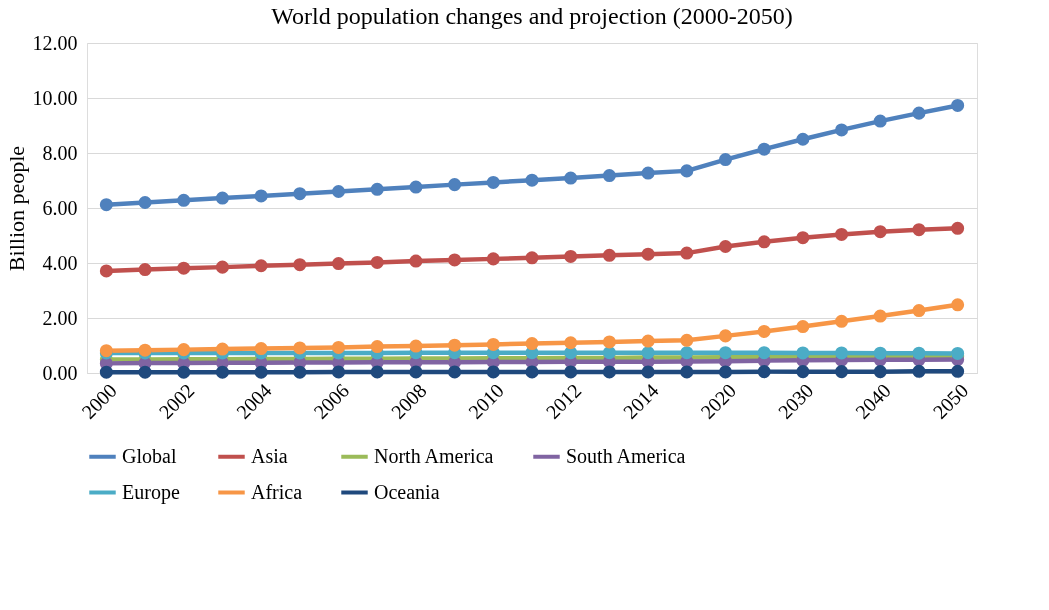 The height and width of the screenshot is (610, 1049). What do you see at coordinates (60, 262) in the screenshot?
I see `y-tick-label: 4.00` at bounding box center [60, 262].